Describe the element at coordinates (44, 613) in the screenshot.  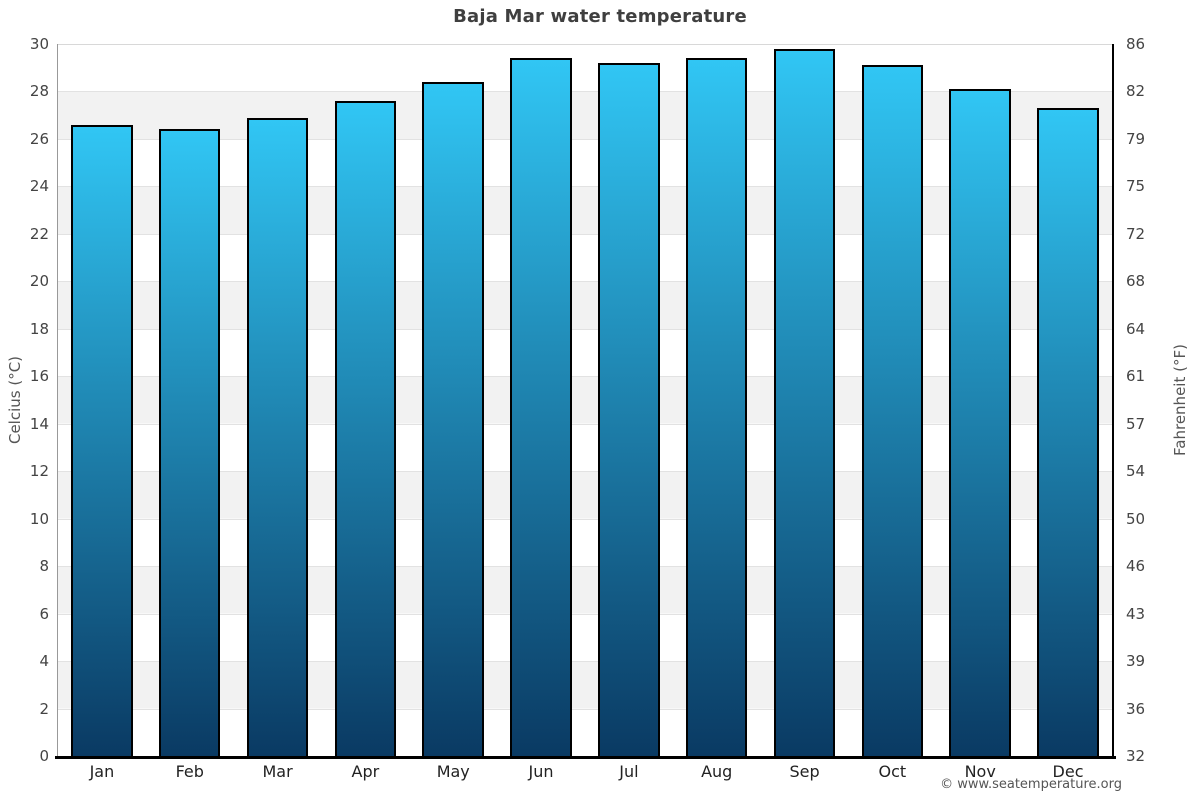
I see `y-tick-left-6: 6` at that location.